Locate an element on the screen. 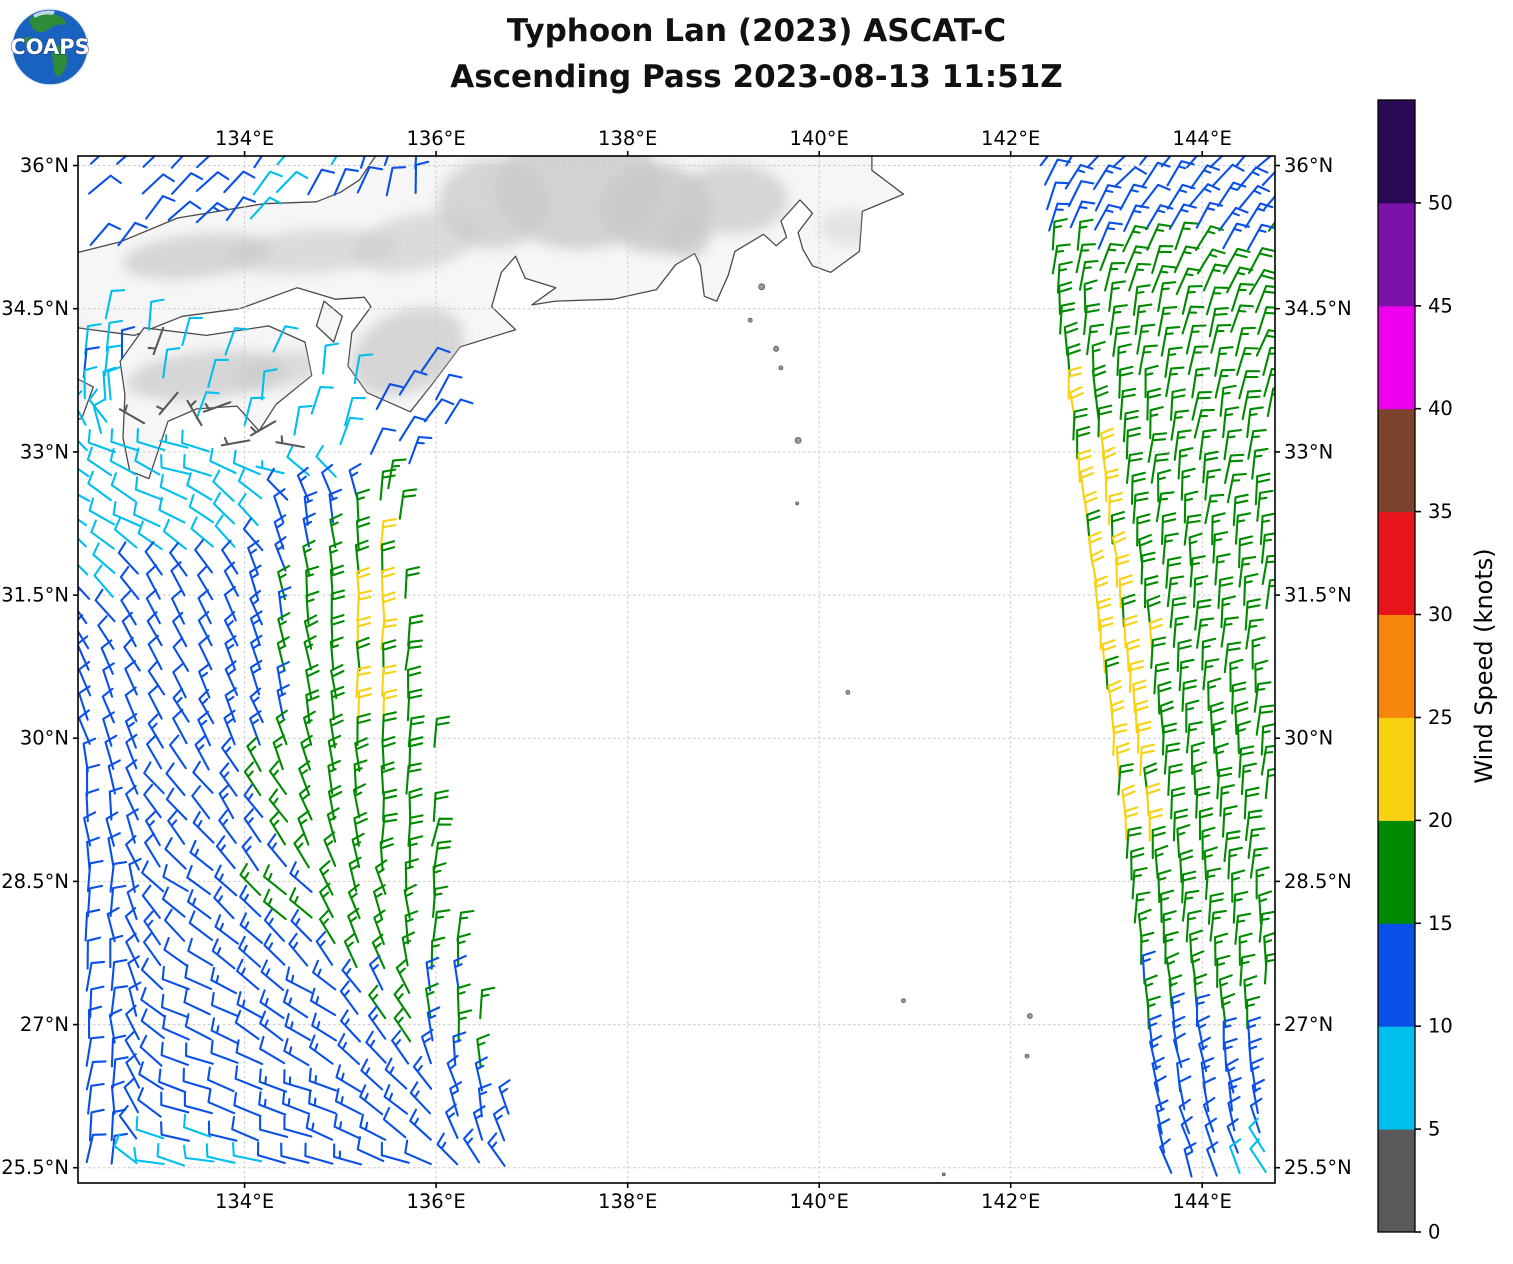  coaps-logo: COAPS is located at coordinates (50, 47).